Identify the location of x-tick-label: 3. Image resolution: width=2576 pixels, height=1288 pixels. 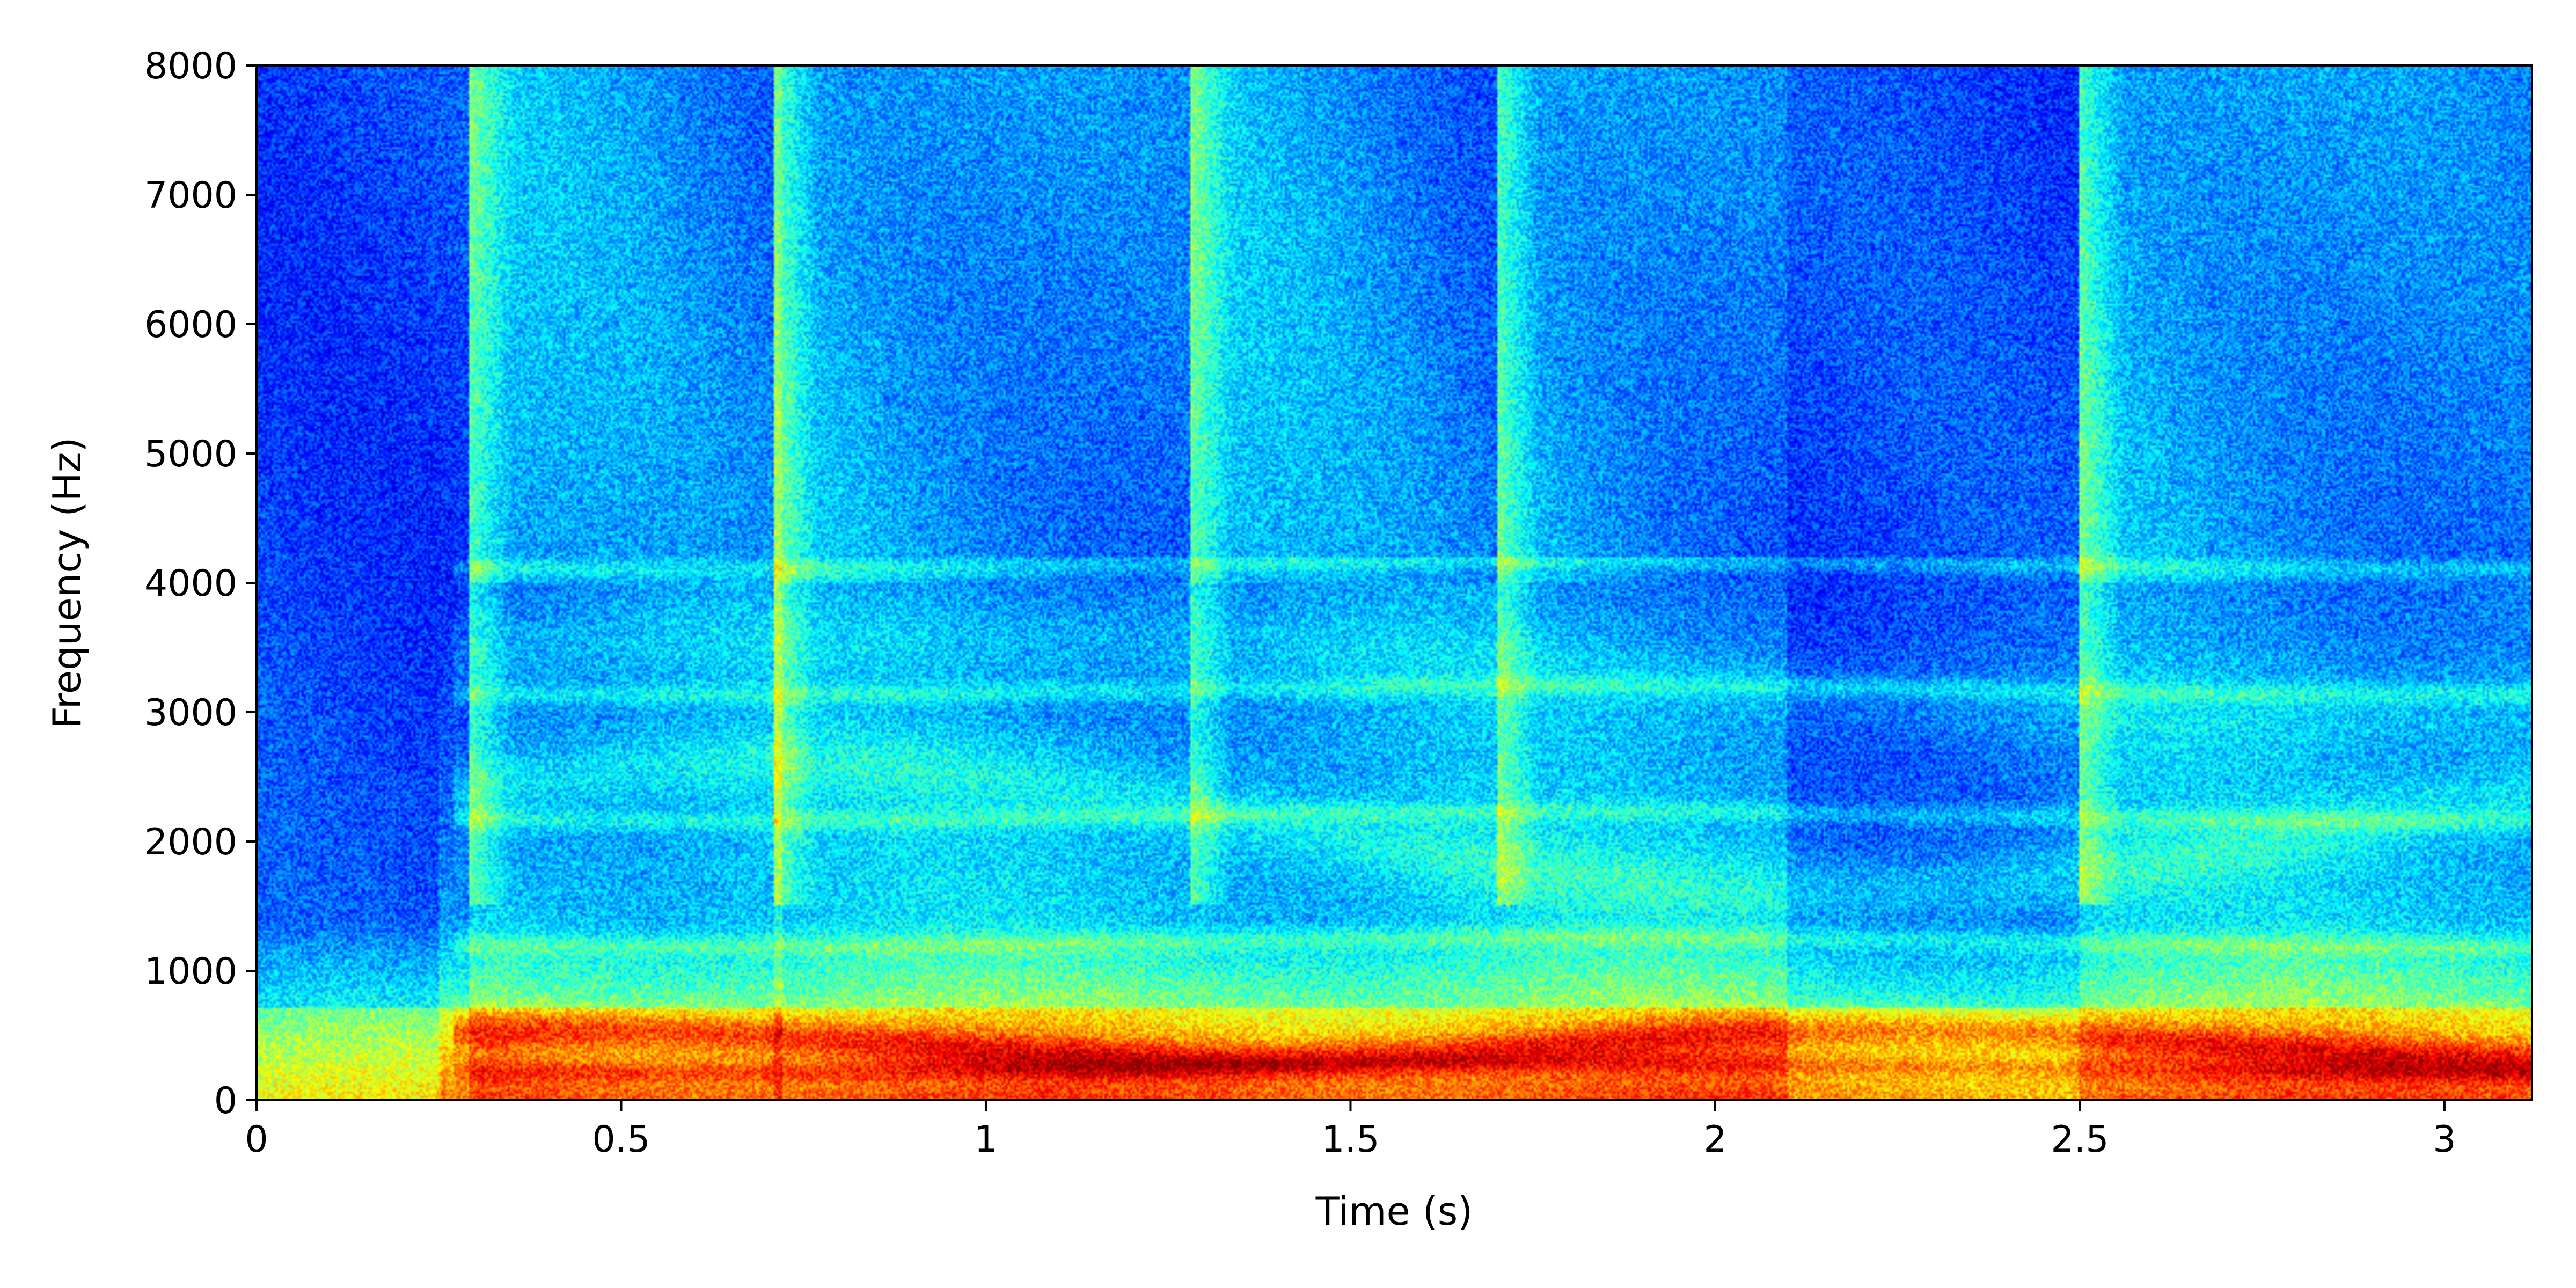
(2444, 1139).